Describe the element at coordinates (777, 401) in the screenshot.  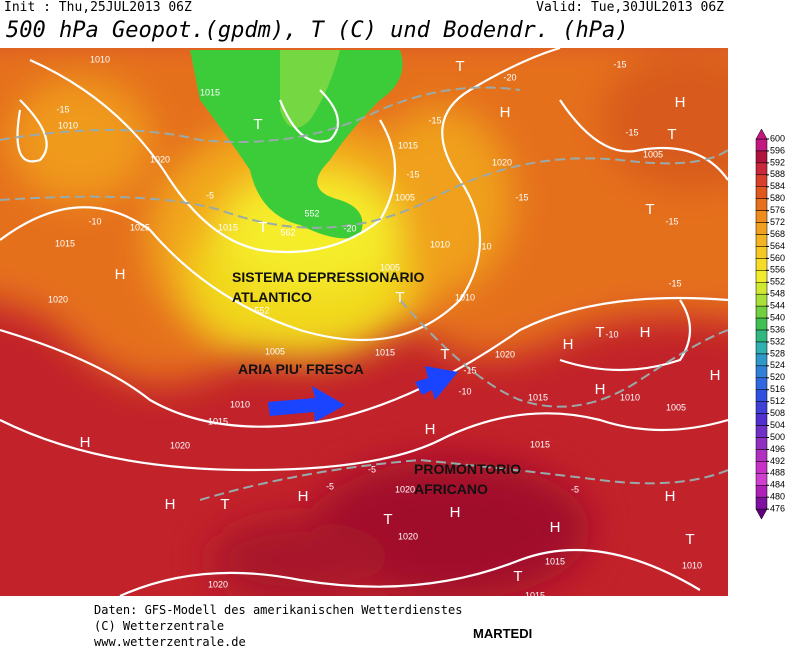
I see `colorbar-label: 512` at that location.